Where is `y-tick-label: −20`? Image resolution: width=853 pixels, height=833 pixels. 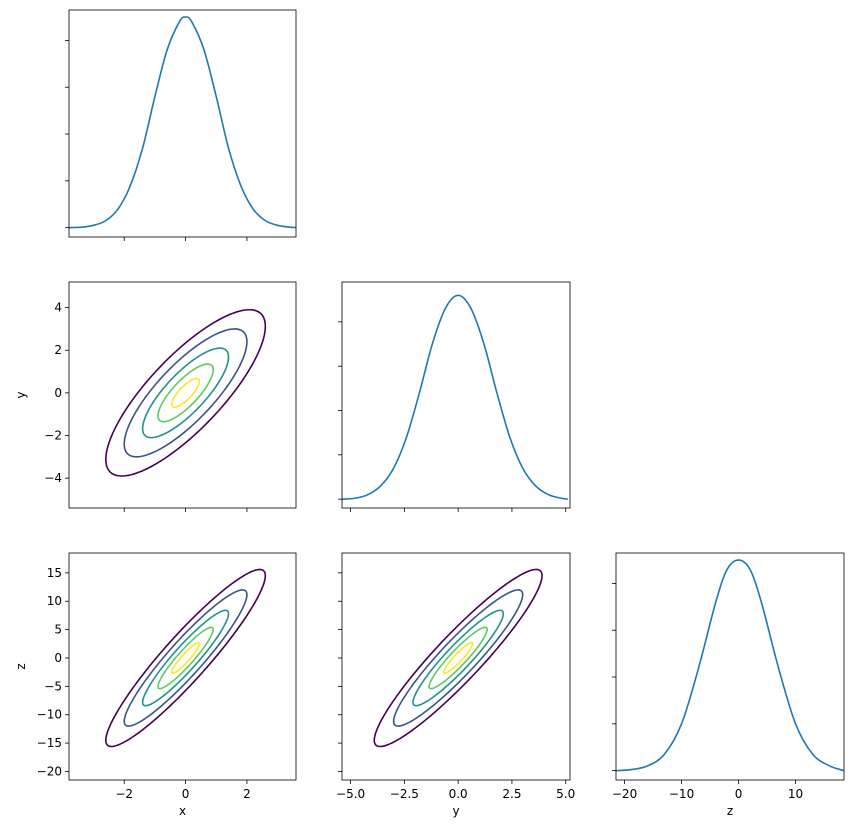
y-tick-label: −20 is located at coordinates (49, 771).